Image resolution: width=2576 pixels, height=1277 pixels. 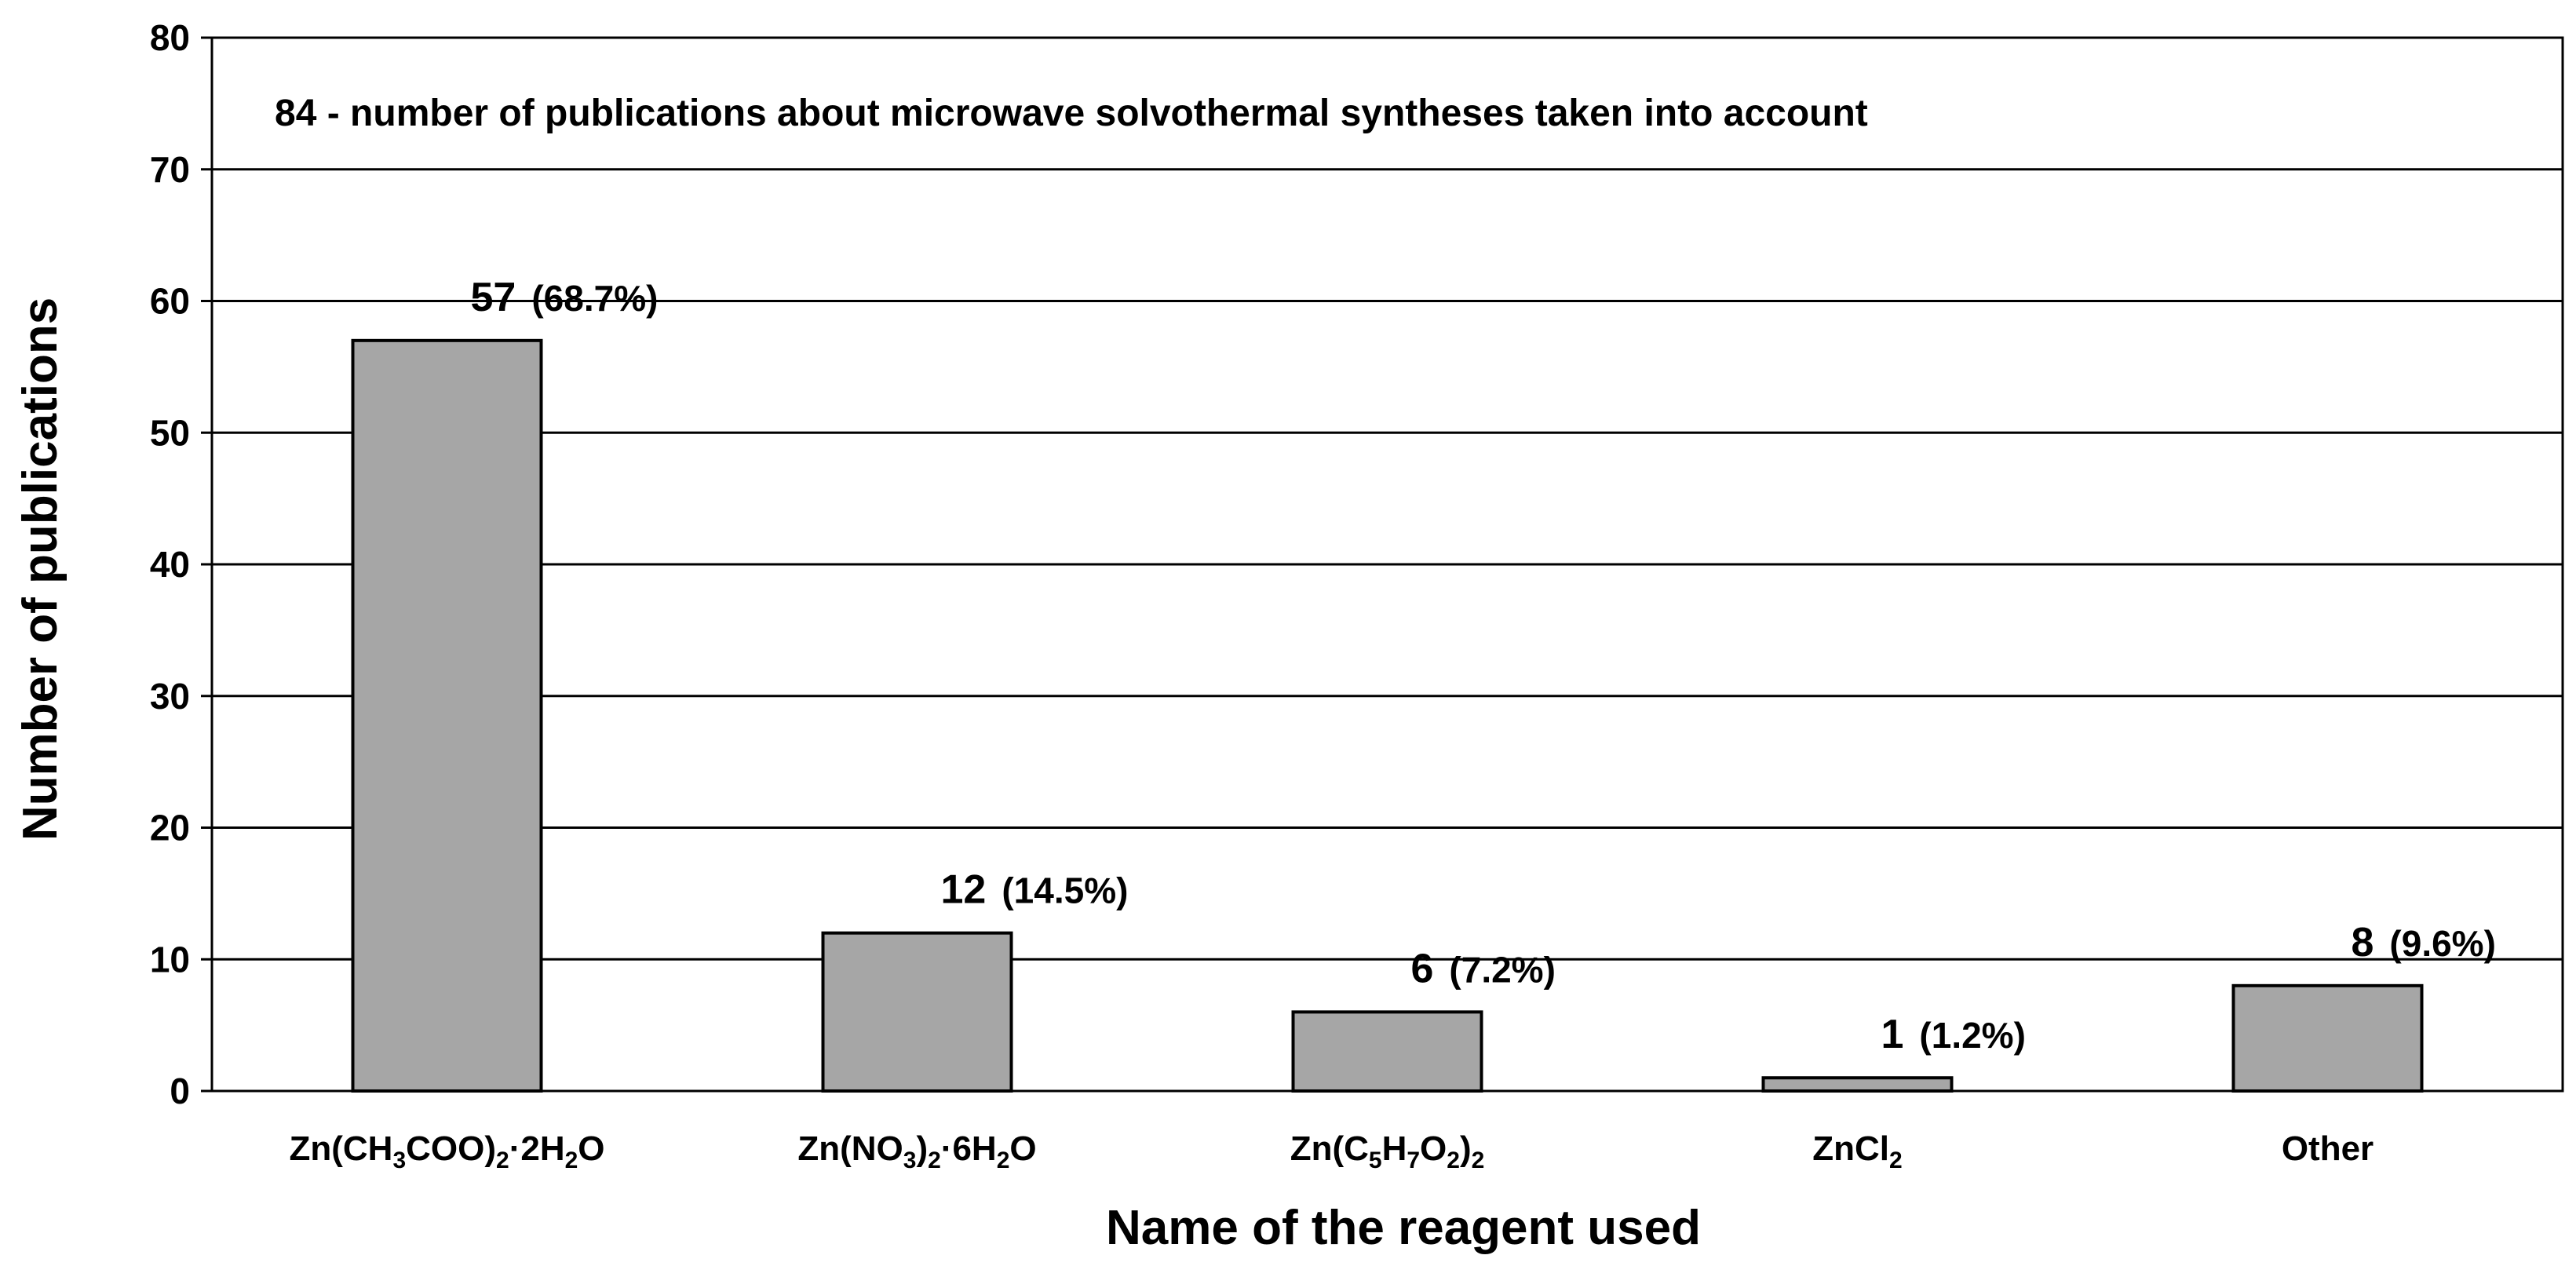 I want to click on y-axis-title: Number of publications, so click(x=40, y=569).